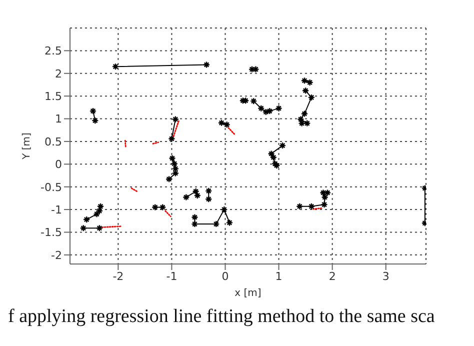 The width and height of the screenshot is (474, 346). I want to click on x-tick-label: 0, so click(225, 276).